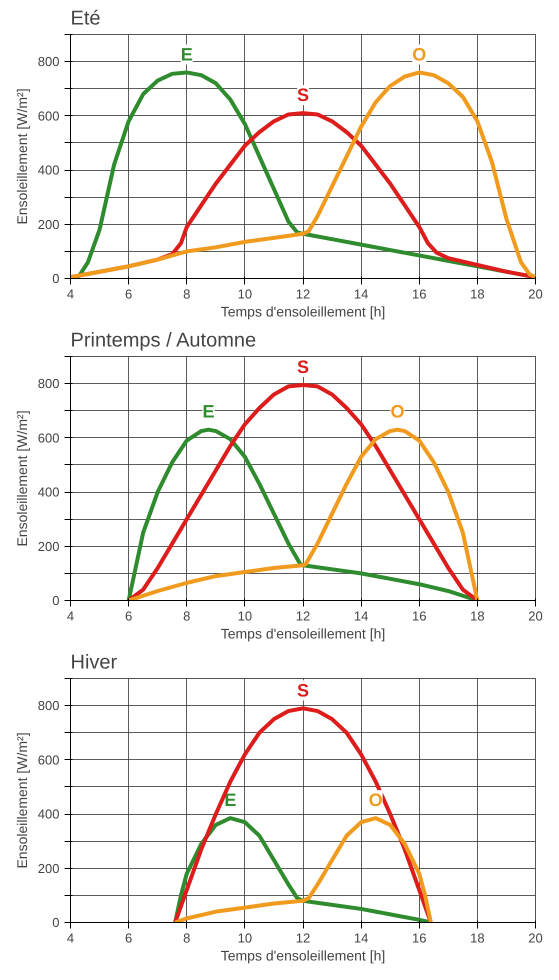 This screenshot has height=980, width=559. I want to click on chart-title: Hiver, so click(94, 663).